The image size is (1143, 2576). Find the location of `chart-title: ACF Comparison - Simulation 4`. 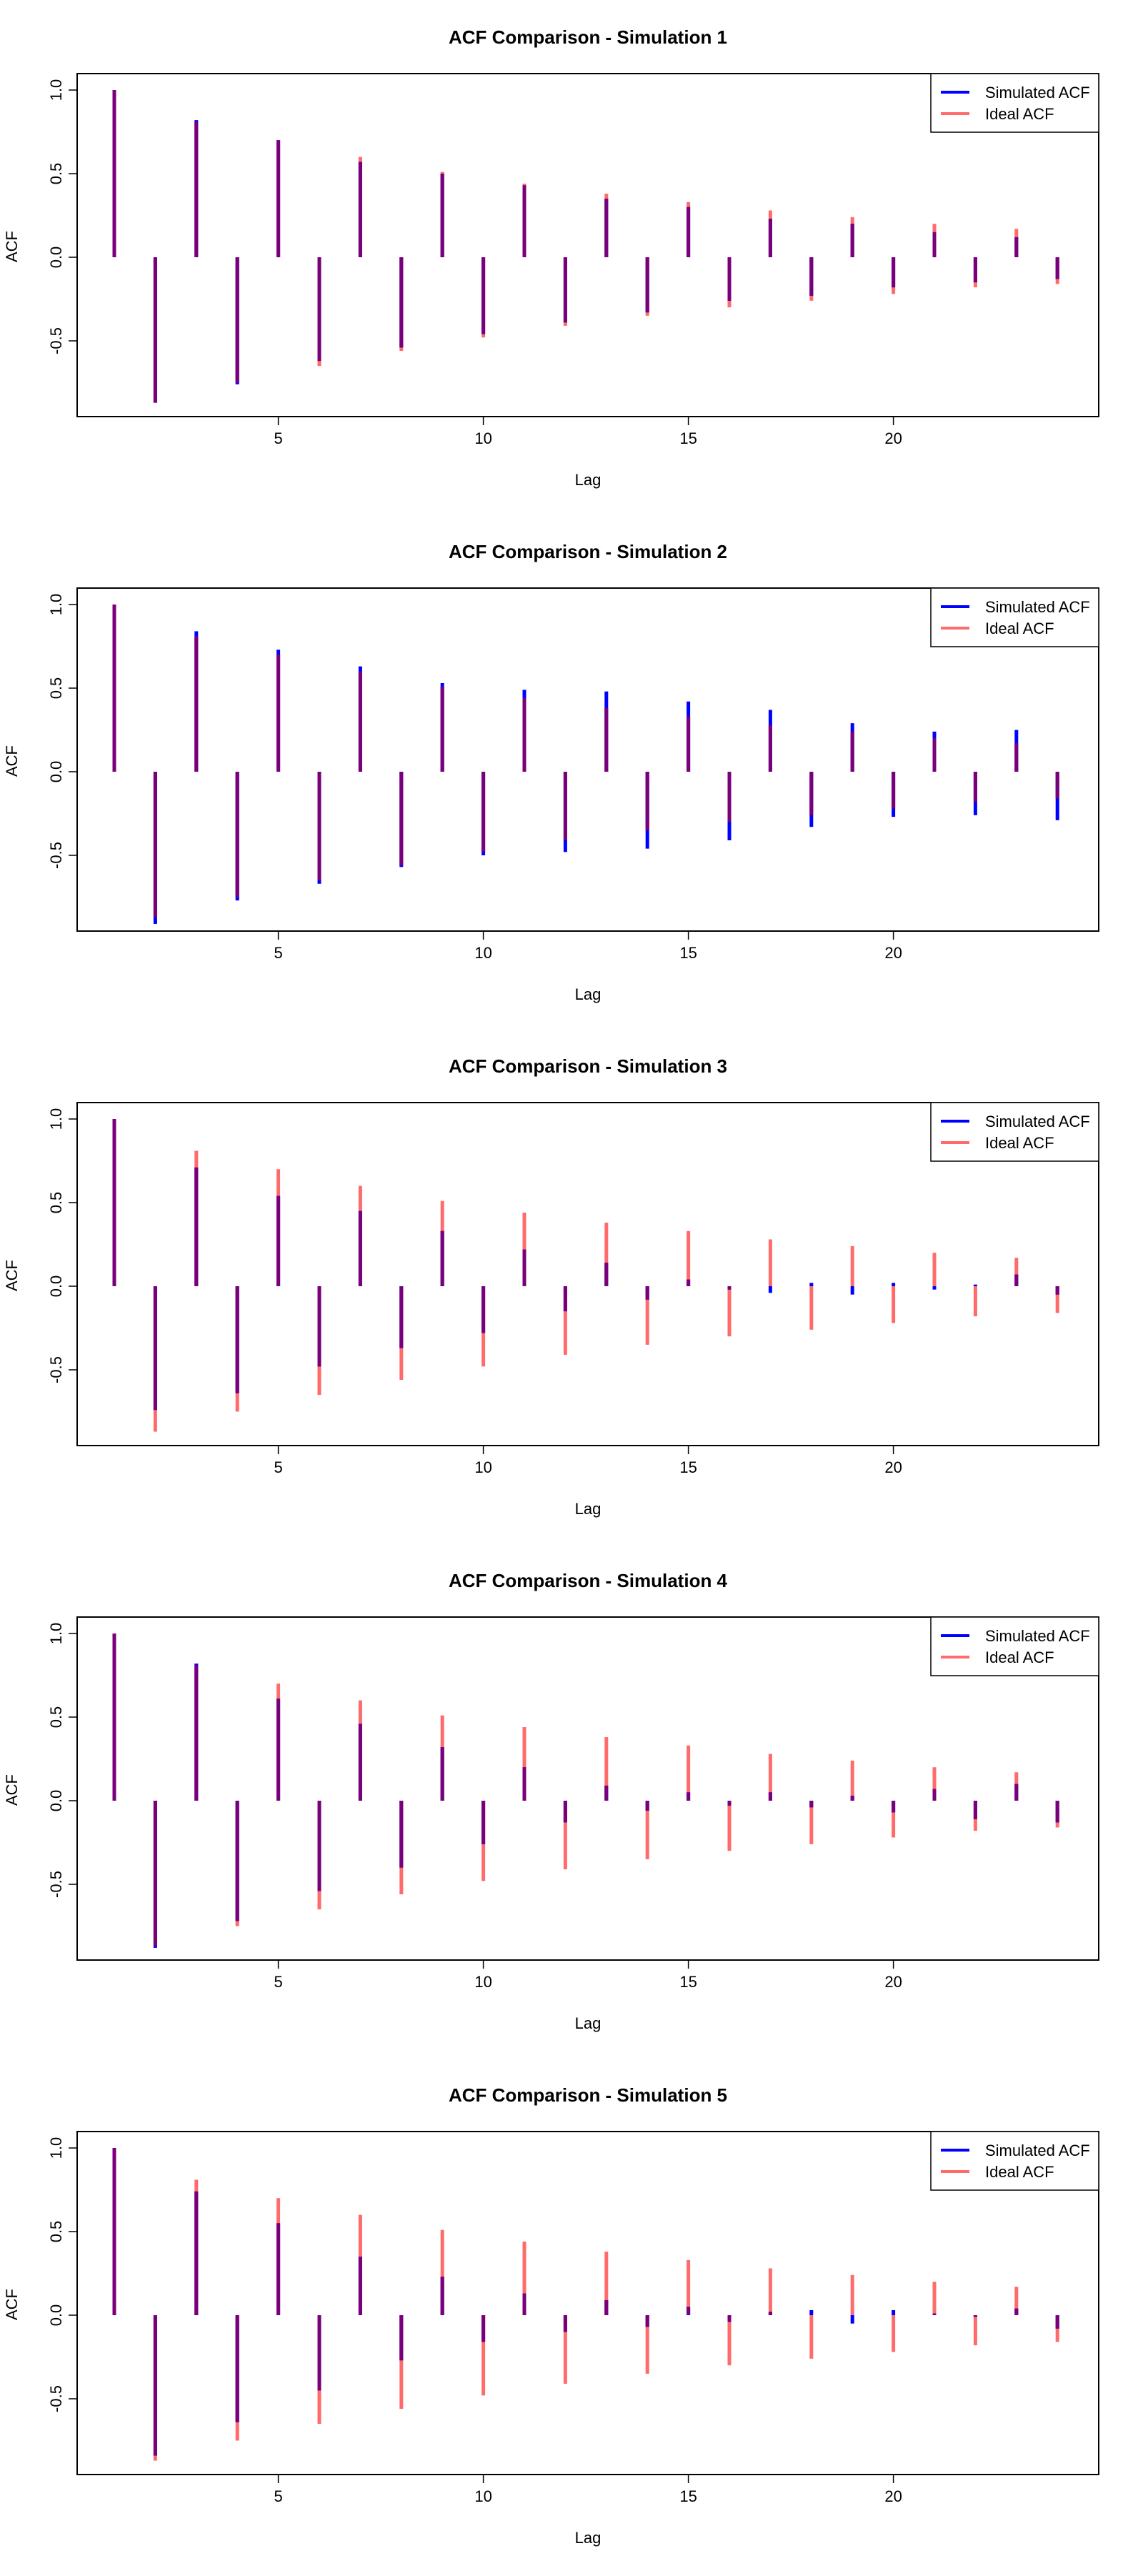

chart-title: ACF Comparison - Simulation 4 is located at coordinates (588, 1580).